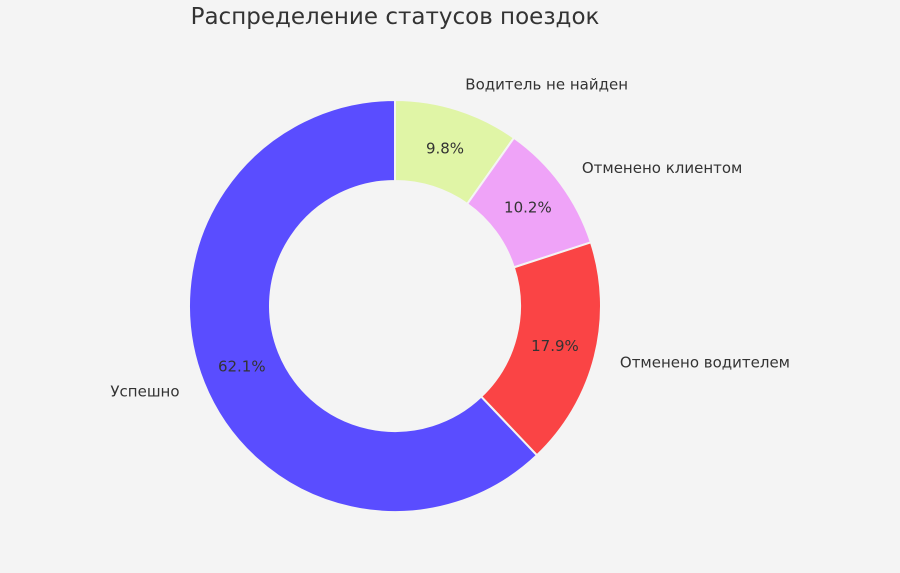 This screenshot has width=900, height=573. What do you see at coordinates (705, 362) in the screenshot?
I see `category-label-3: Отменено водителем` at bounding box center [705, 362].